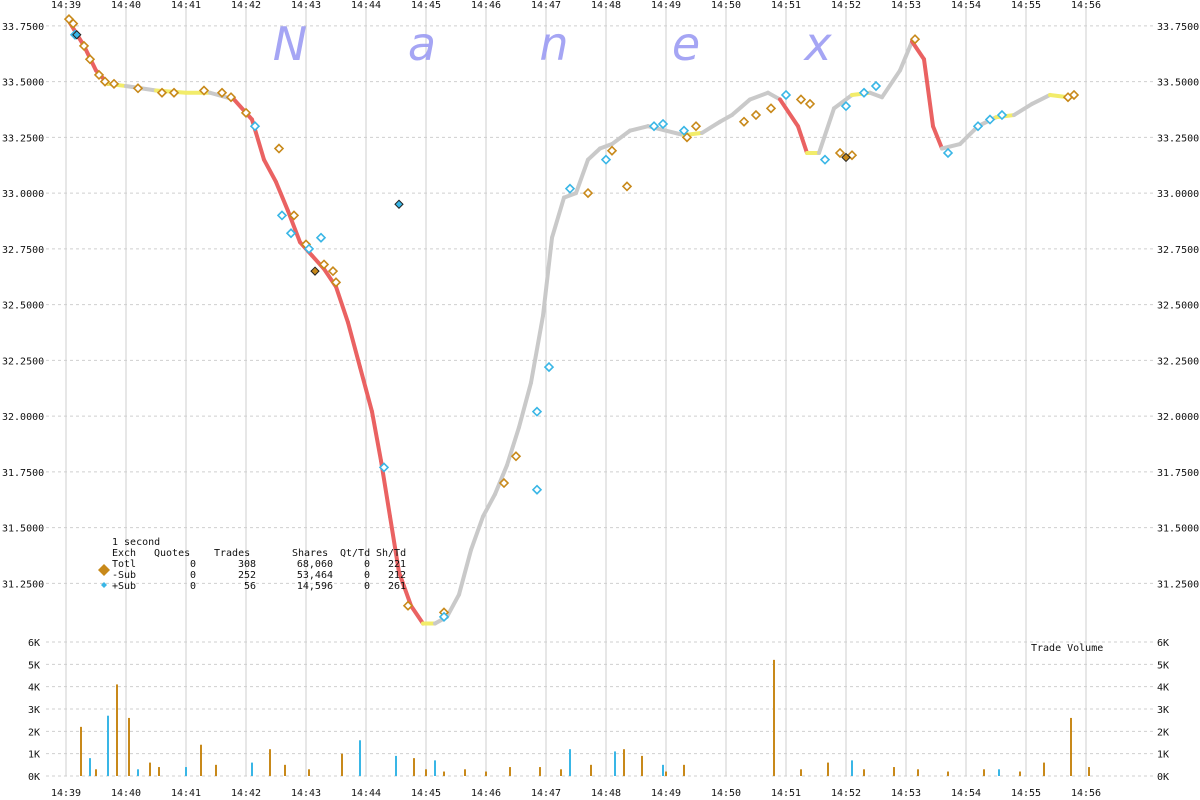 This screenshot has height=800, width=1200. What do you see at coordinates (246, 5) in the screenshot?
I see `time-tick-top: 14:42` at bounding box center [246, 5].